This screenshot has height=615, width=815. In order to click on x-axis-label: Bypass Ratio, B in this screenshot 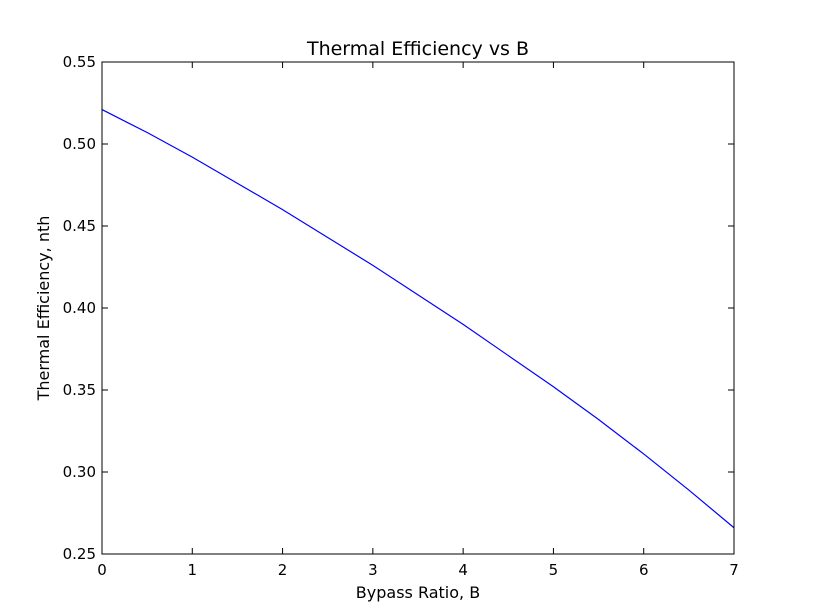, I will do `click(418, 592)`.